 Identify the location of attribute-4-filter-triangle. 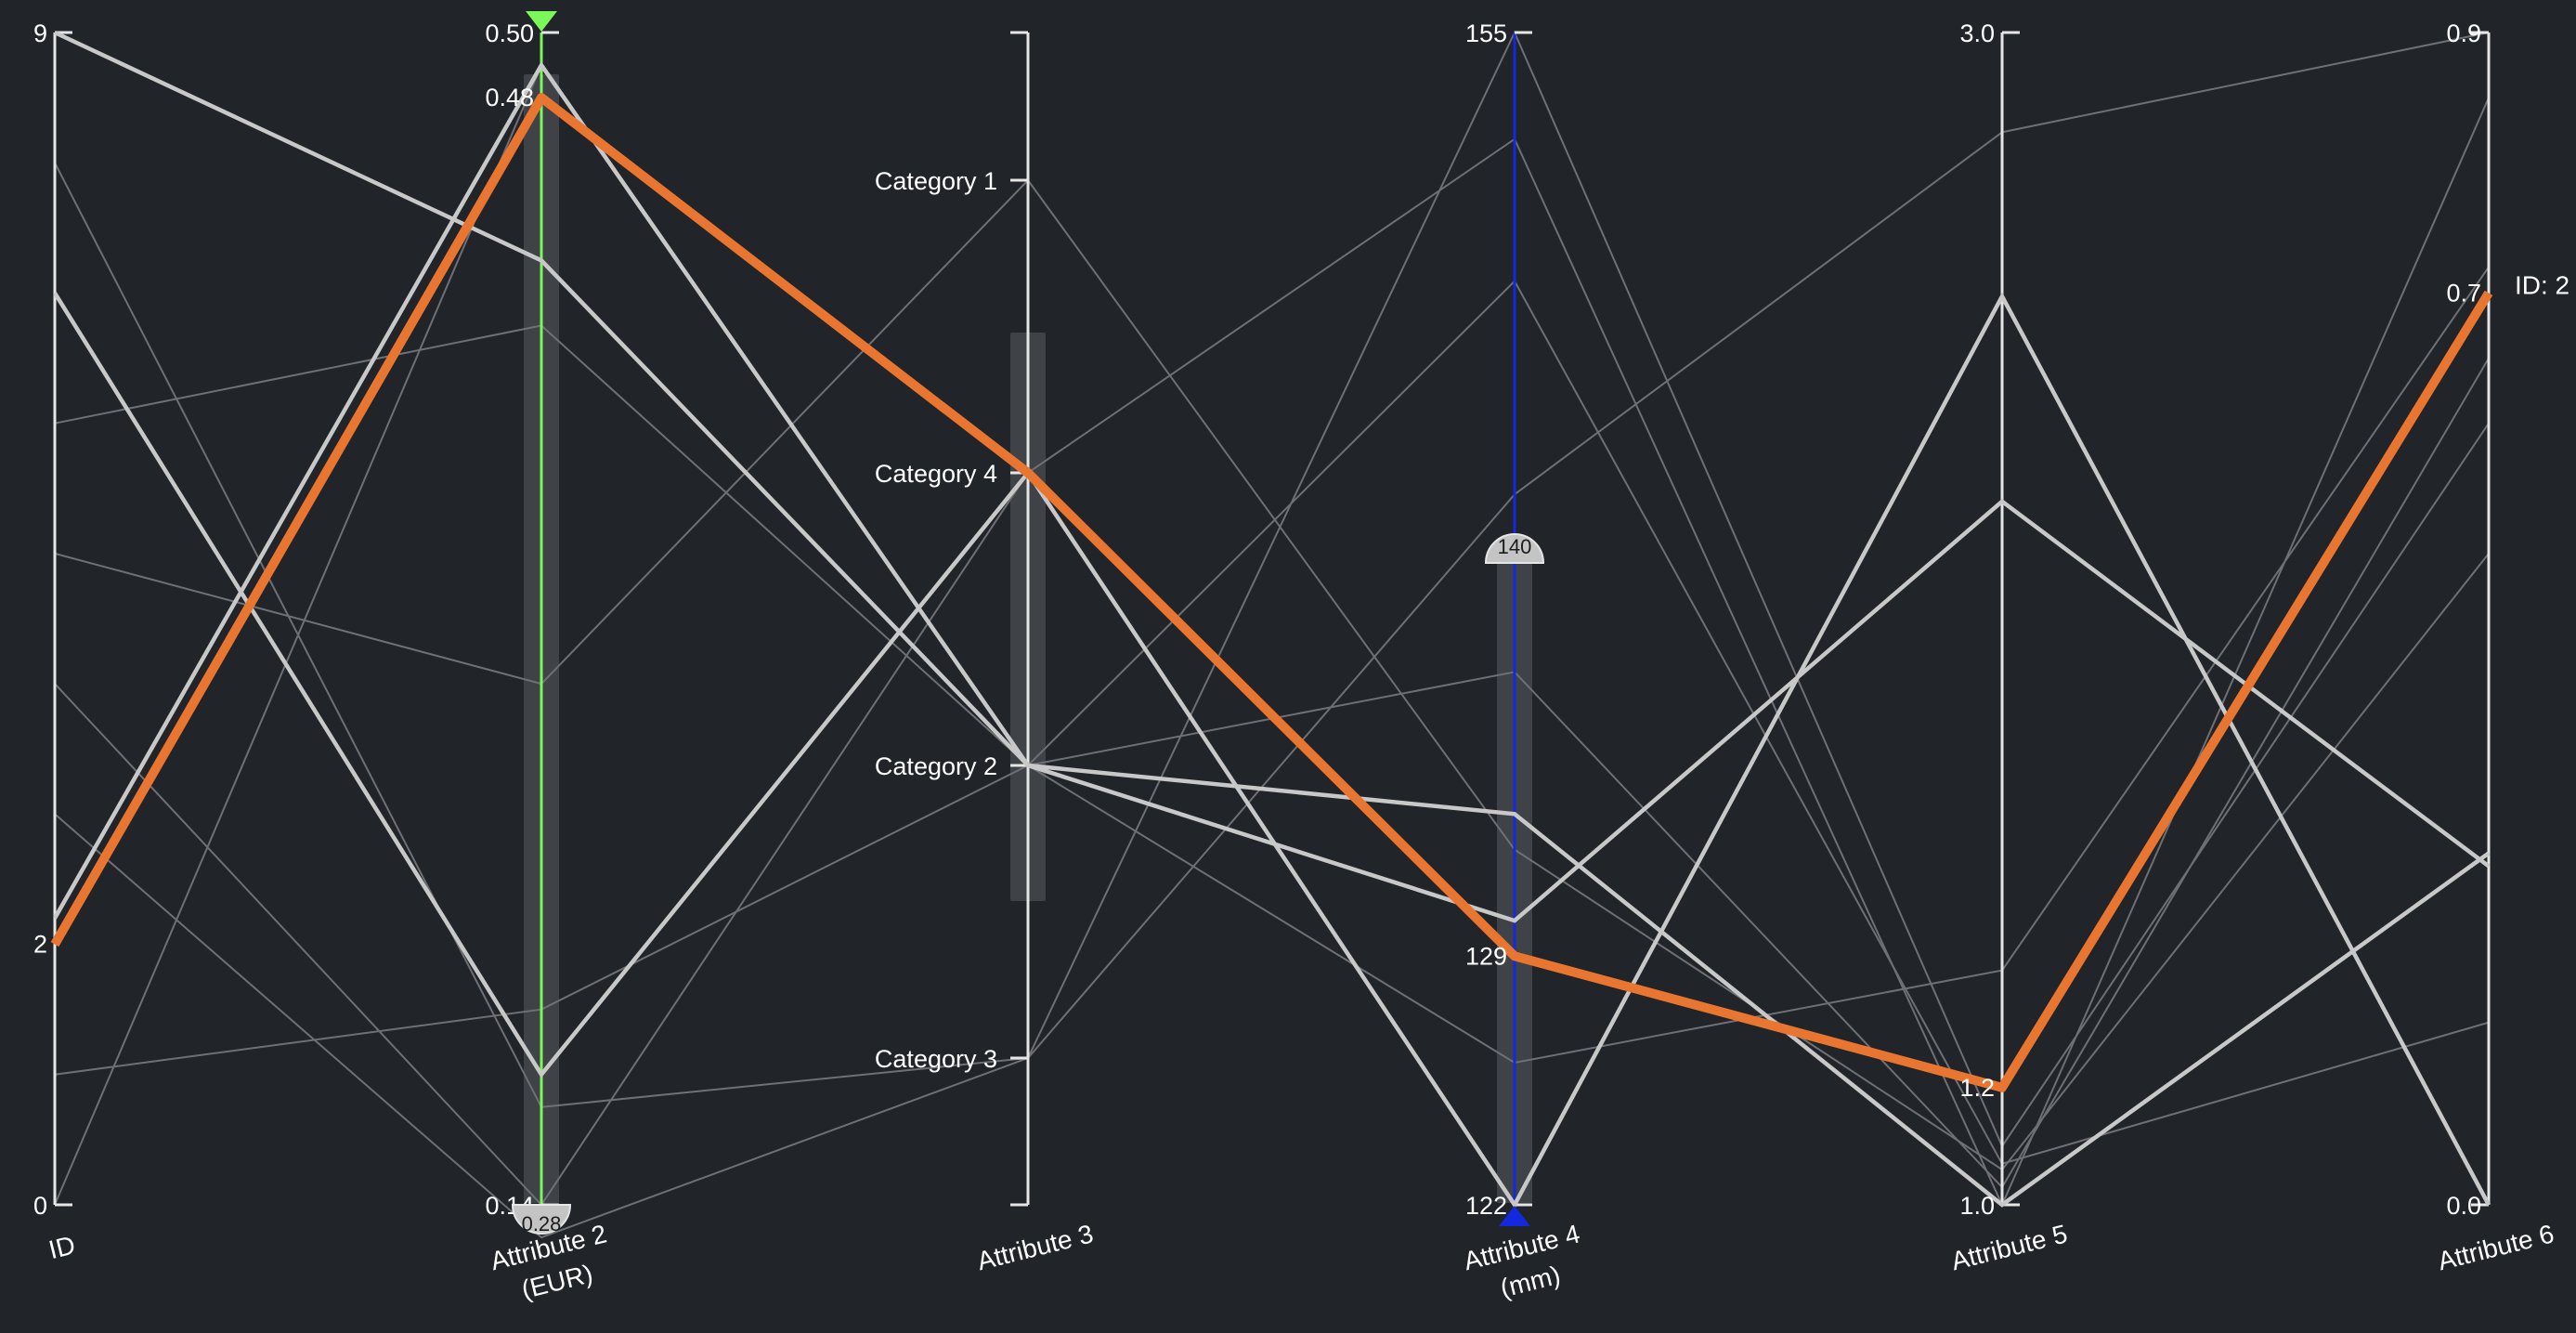
(1514, 1216).